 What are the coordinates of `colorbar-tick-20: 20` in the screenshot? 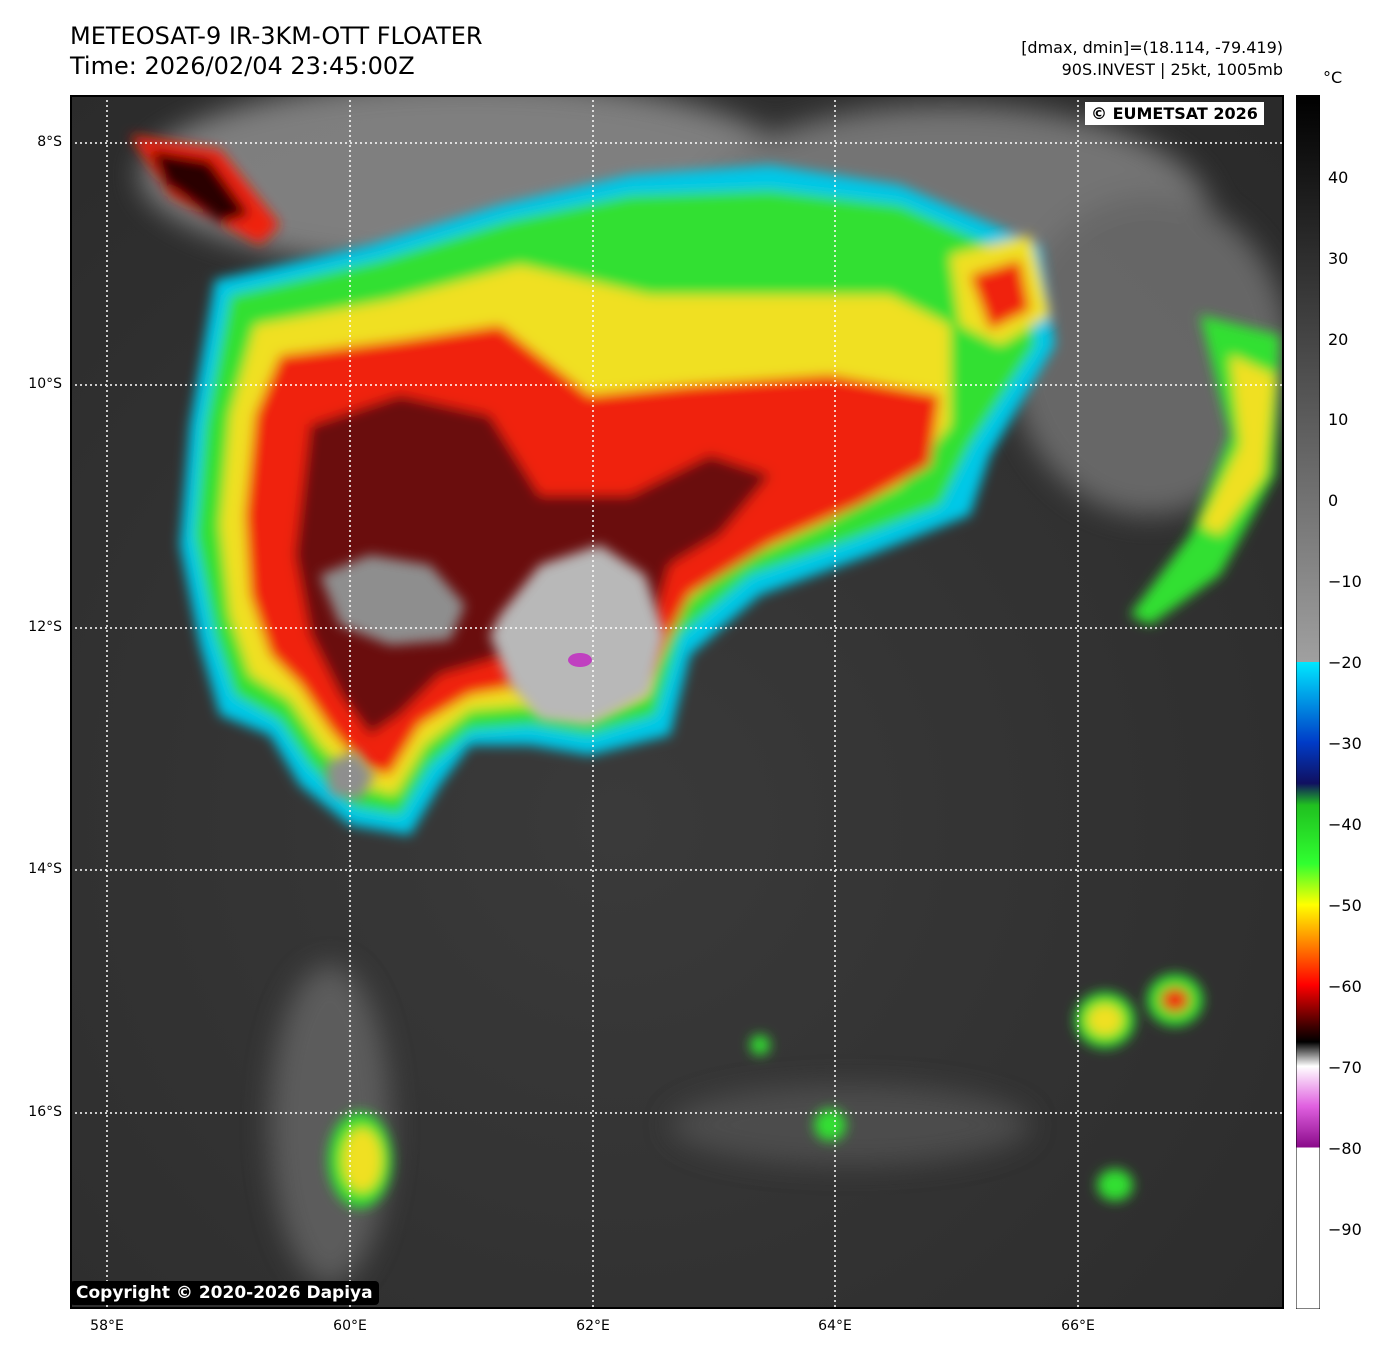 It's located at (1338, 339).